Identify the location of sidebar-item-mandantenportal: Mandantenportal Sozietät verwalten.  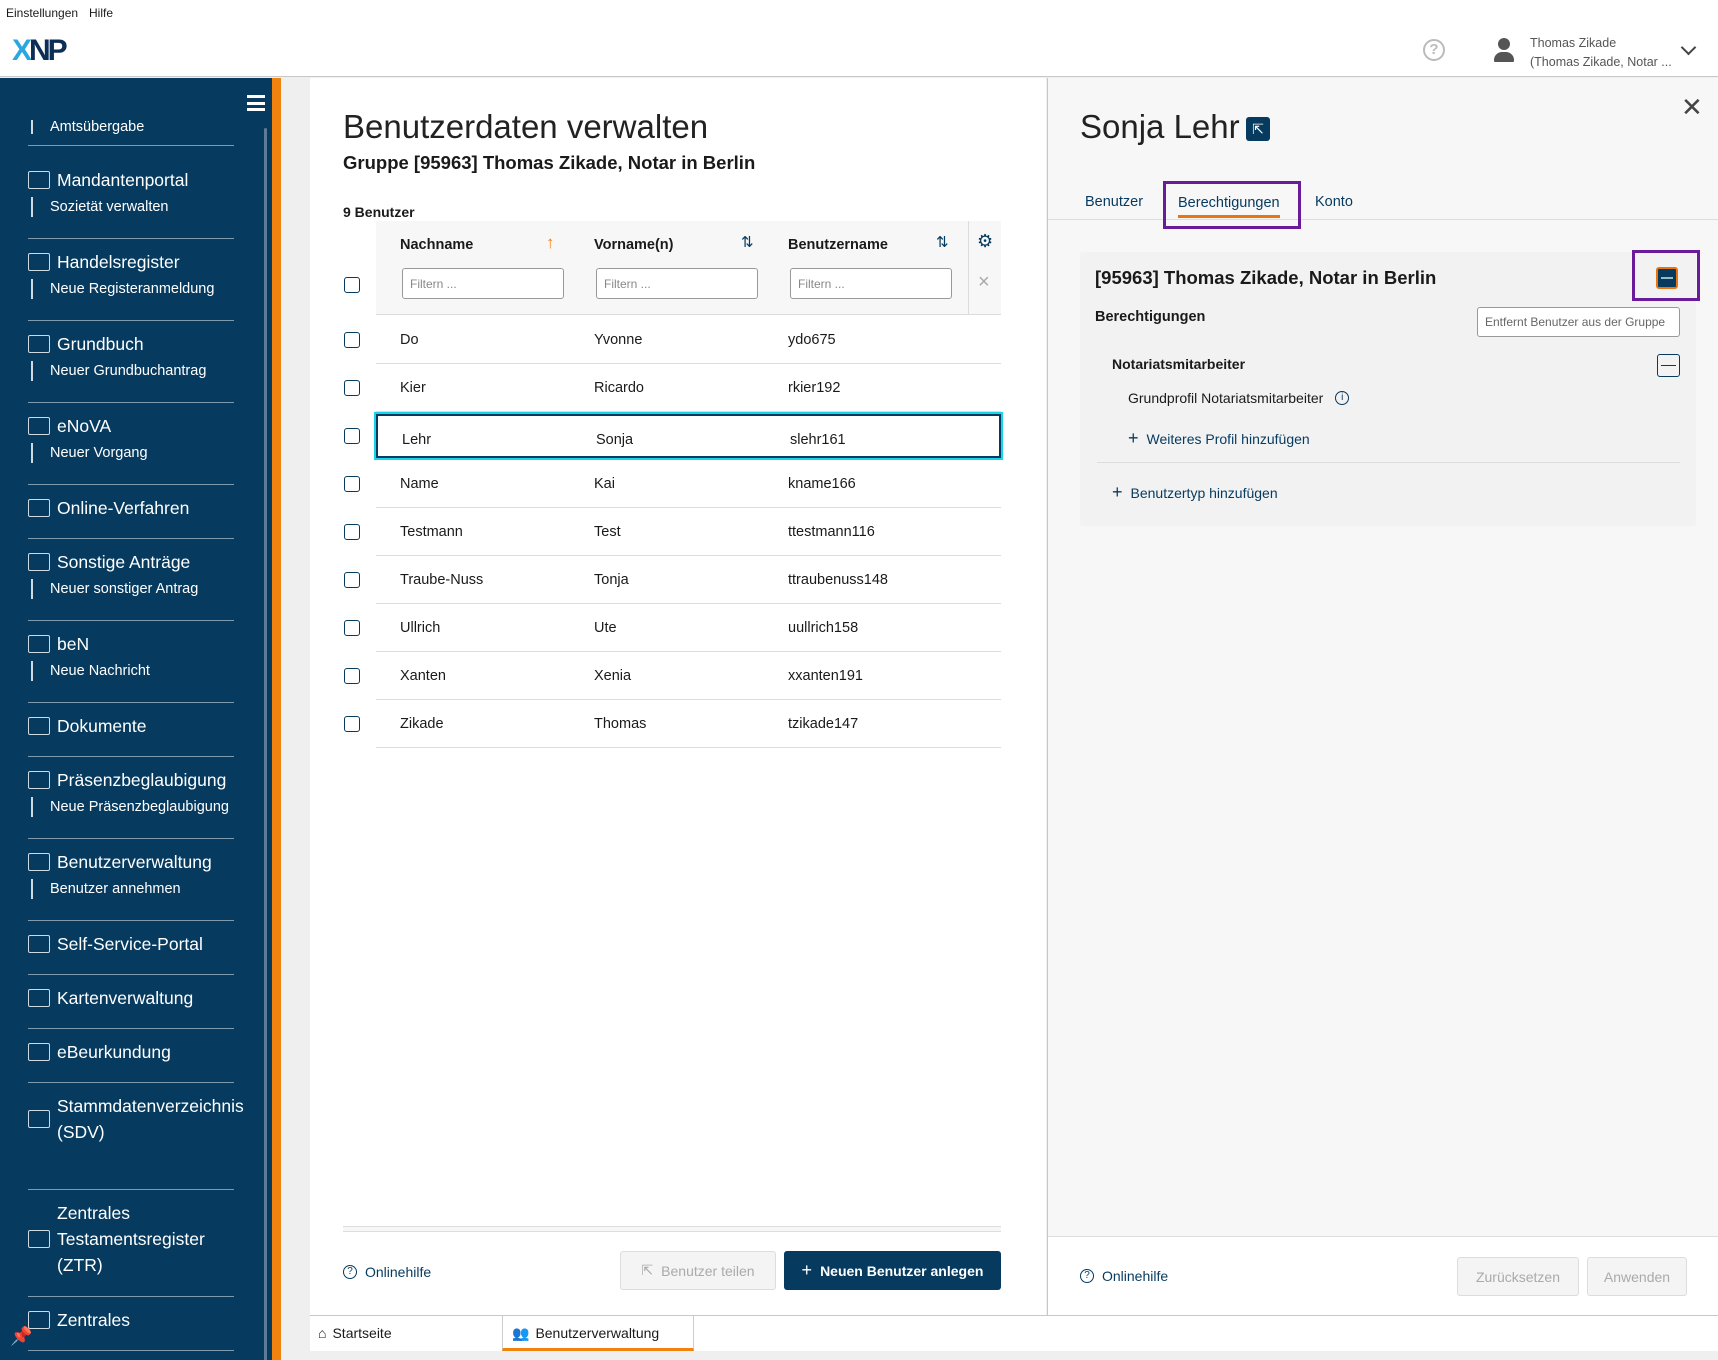
(131, 198).